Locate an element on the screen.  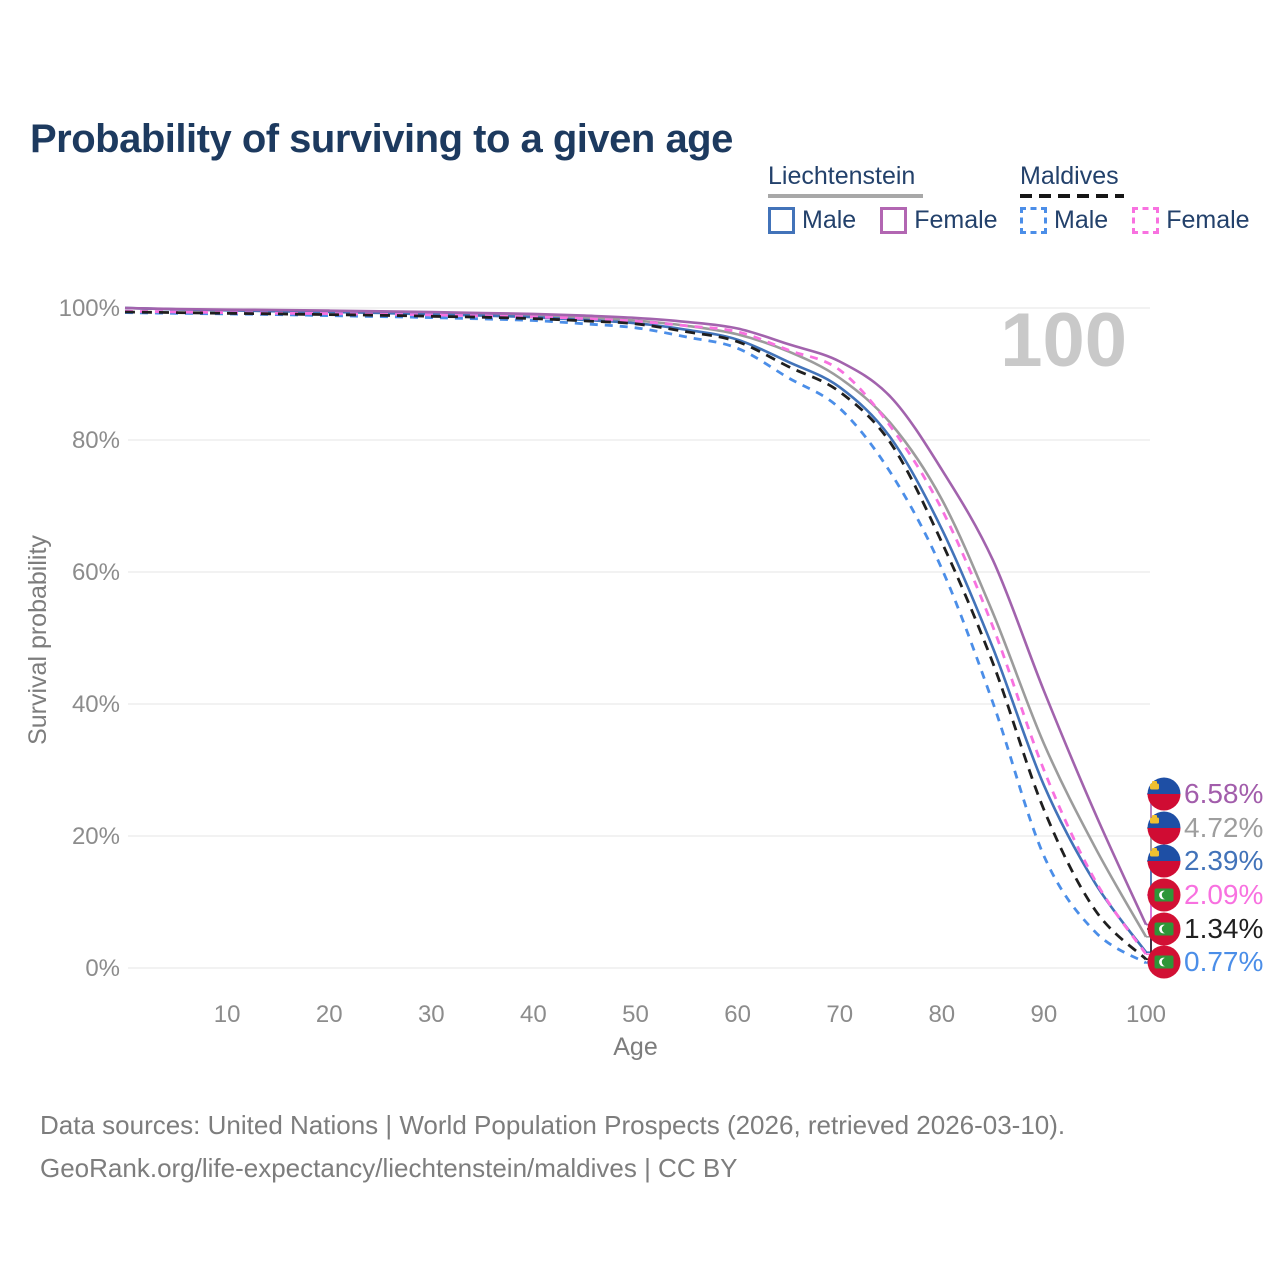
maldives-female-swatch-icon is located at coordinates (1146, 220).